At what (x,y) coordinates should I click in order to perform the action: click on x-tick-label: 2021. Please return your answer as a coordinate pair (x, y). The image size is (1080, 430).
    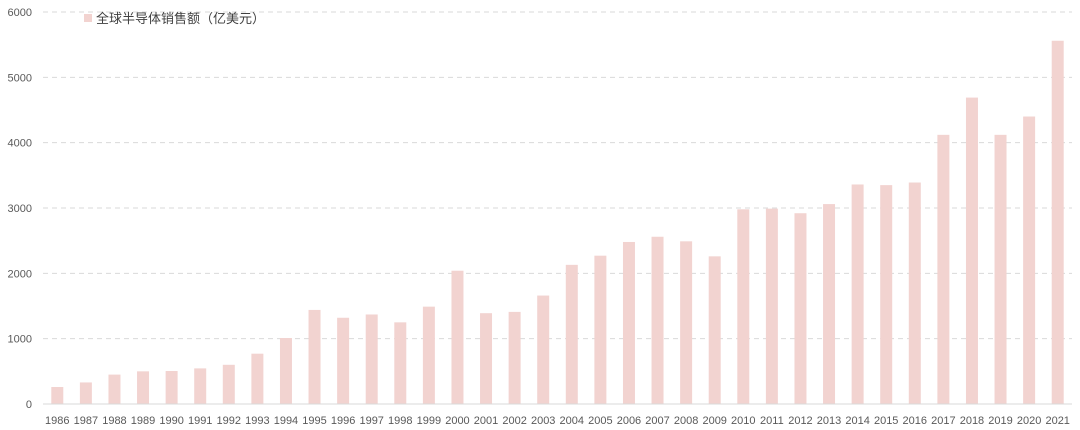
    Looking at the image, I should click on (1057, 421).